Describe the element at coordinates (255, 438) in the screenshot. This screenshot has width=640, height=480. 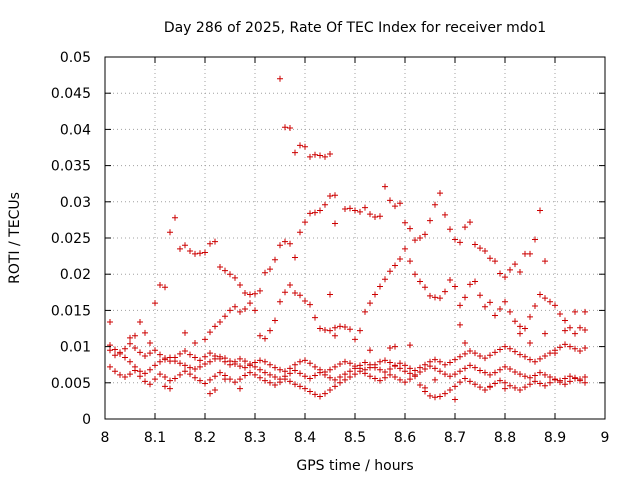
I see `x-tick-label: 8.3` at that location.